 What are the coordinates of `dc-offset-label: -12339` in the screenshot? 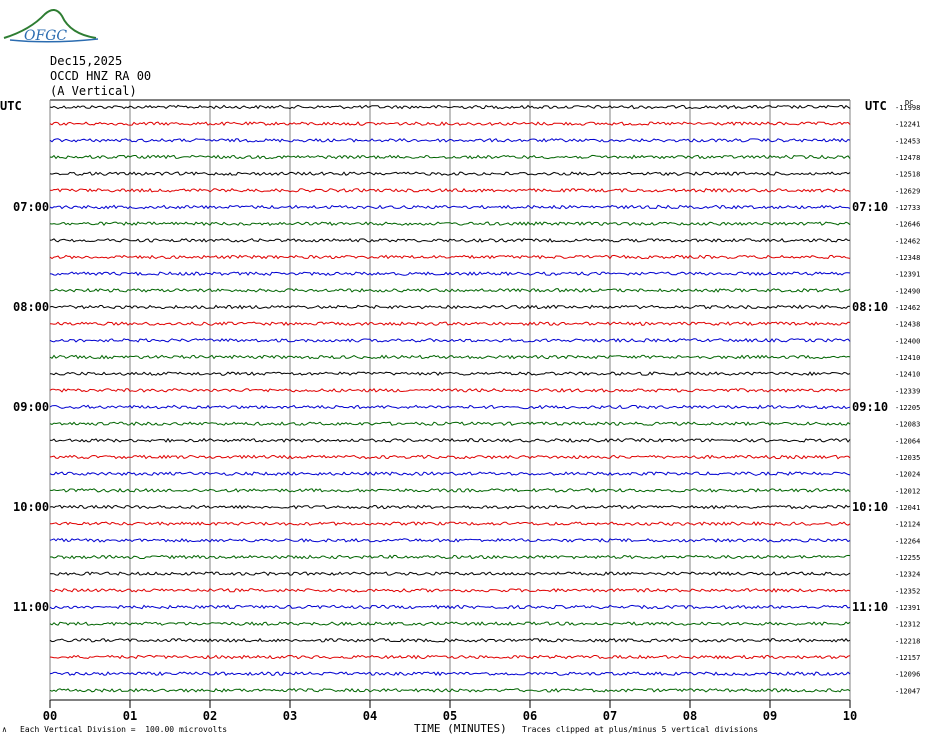 It's located at (907, 391).